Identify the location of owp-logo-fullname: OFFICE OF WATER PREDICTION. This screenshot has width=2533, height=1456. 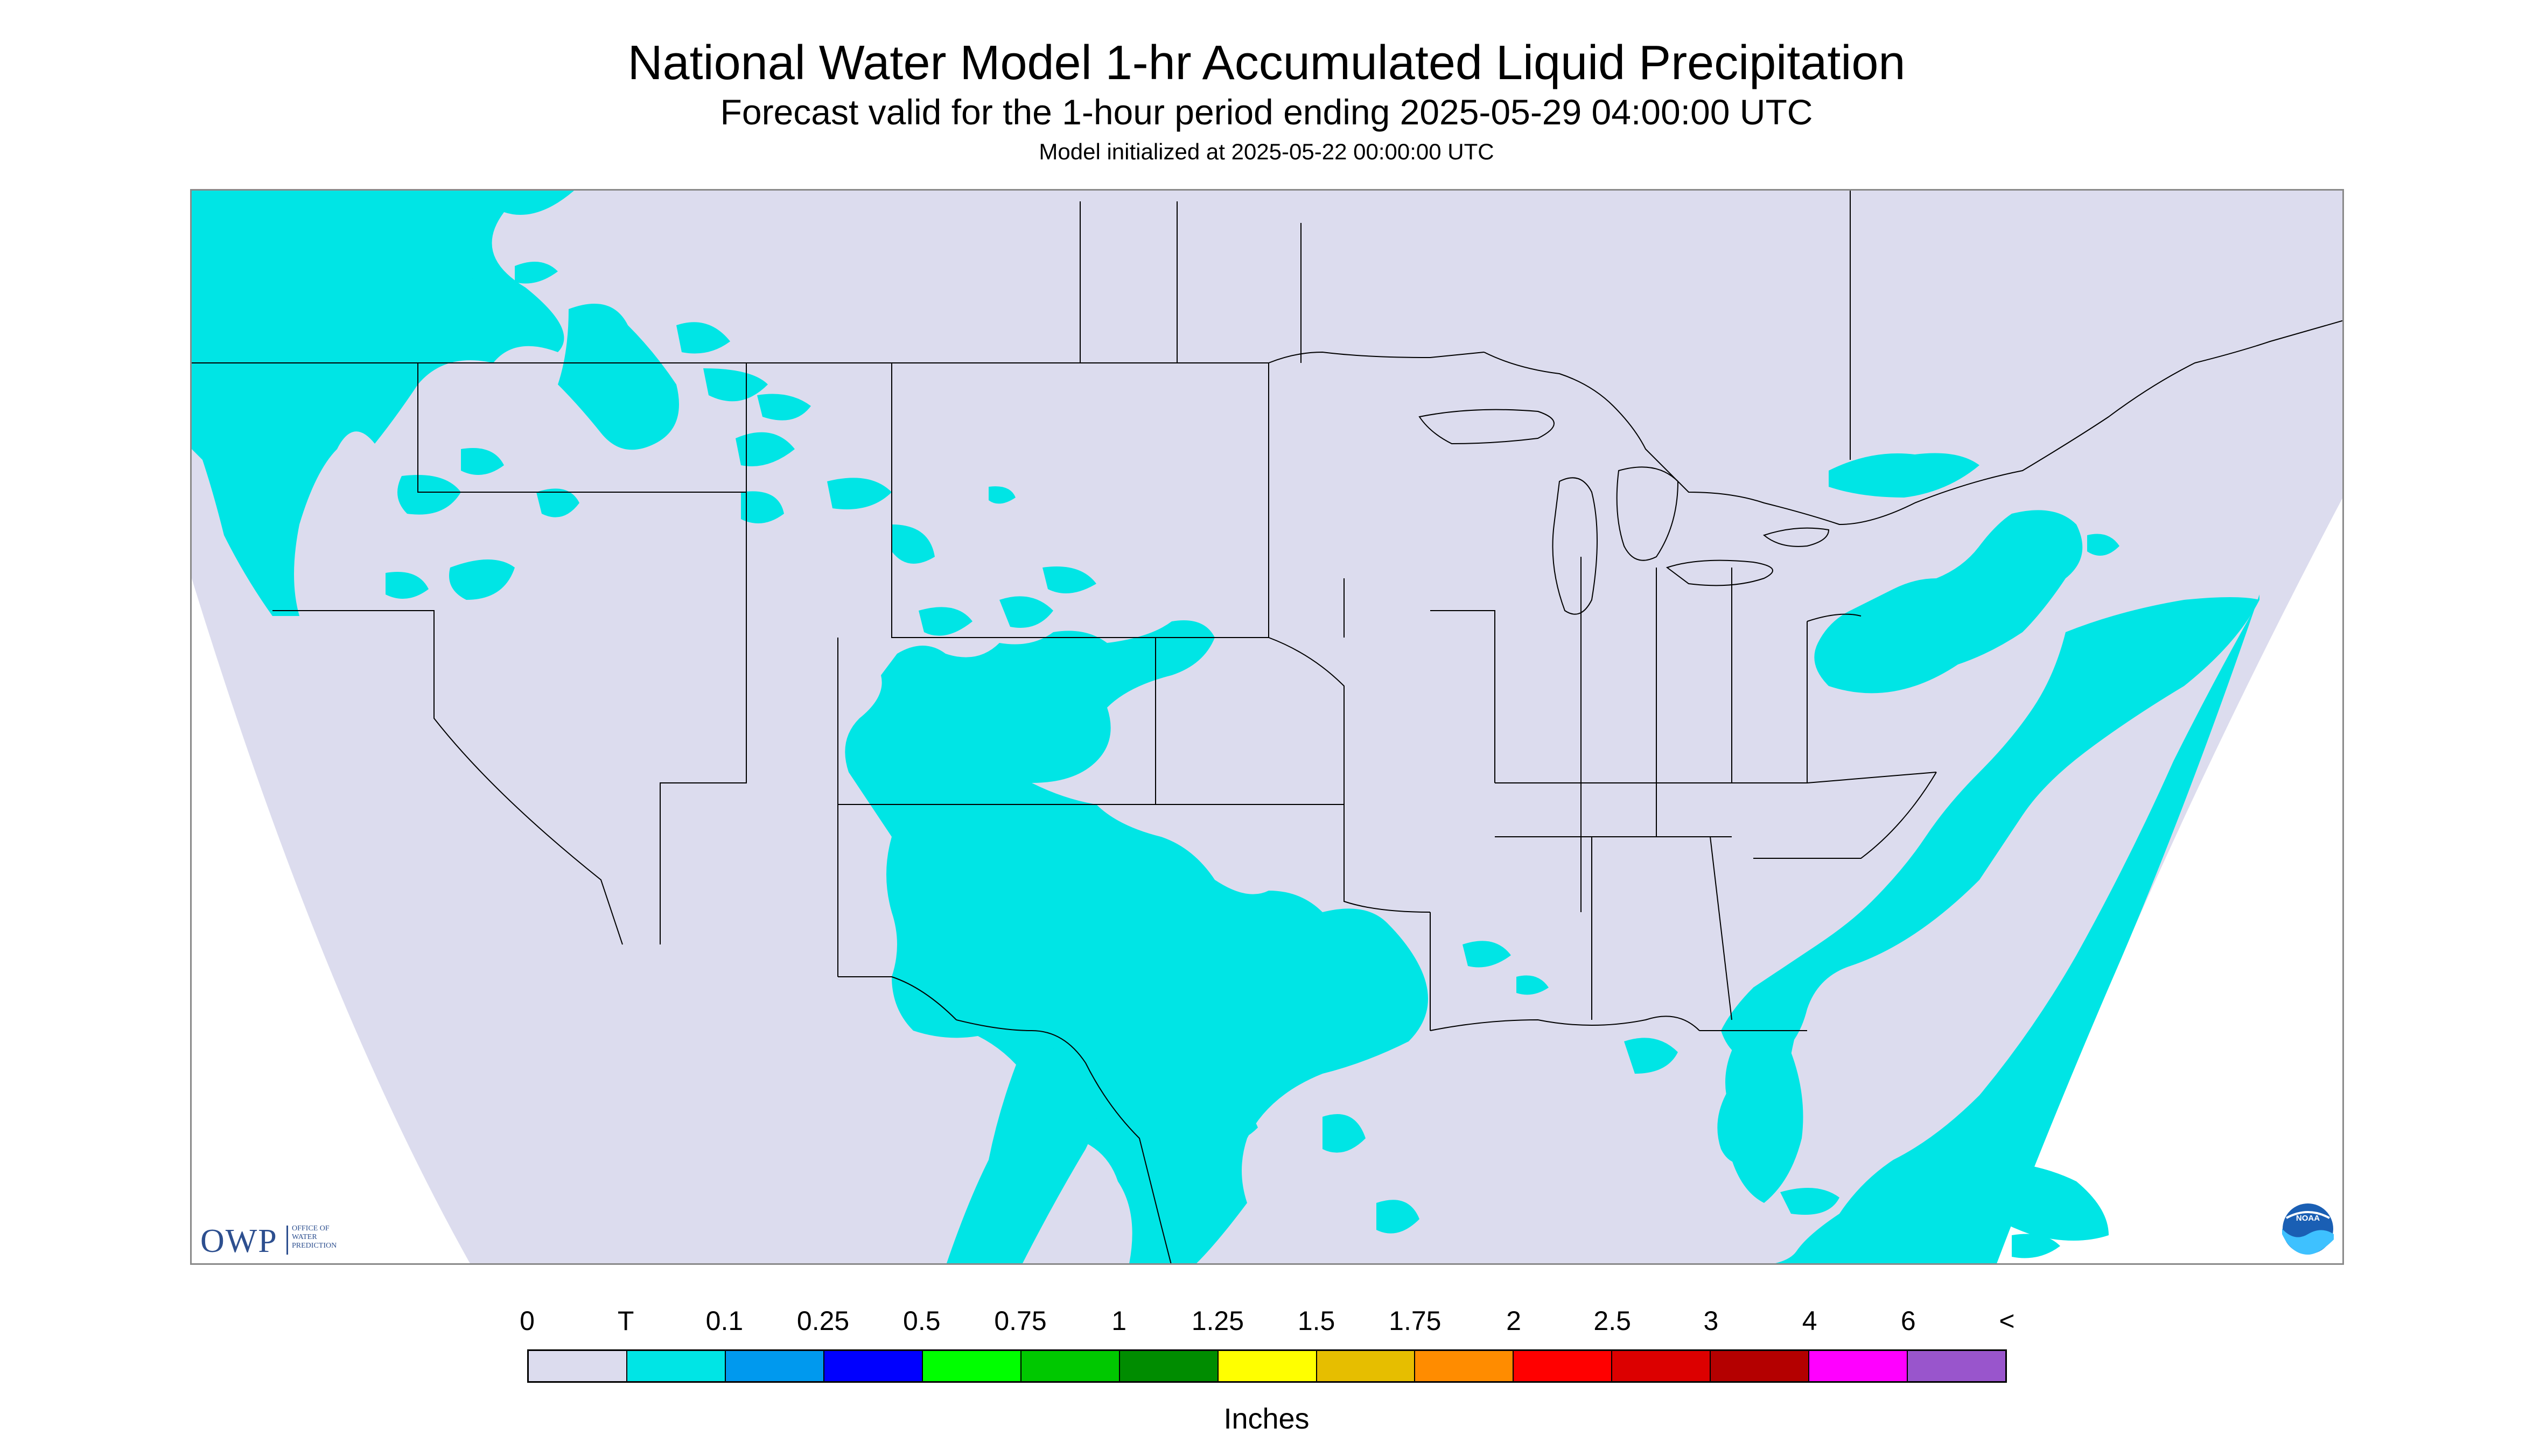
(314, 1237).